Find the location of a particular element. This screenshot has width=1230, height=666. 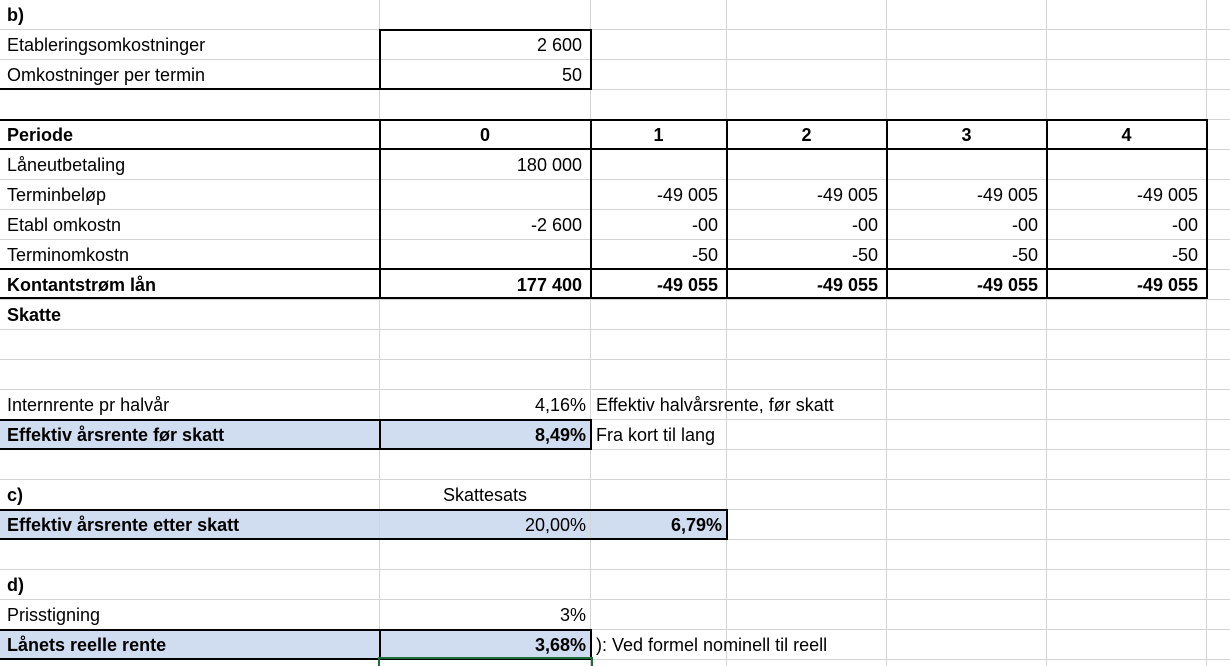

termin-omkostning-label: Omkostninger per termin is located at coordinates (106, 75).